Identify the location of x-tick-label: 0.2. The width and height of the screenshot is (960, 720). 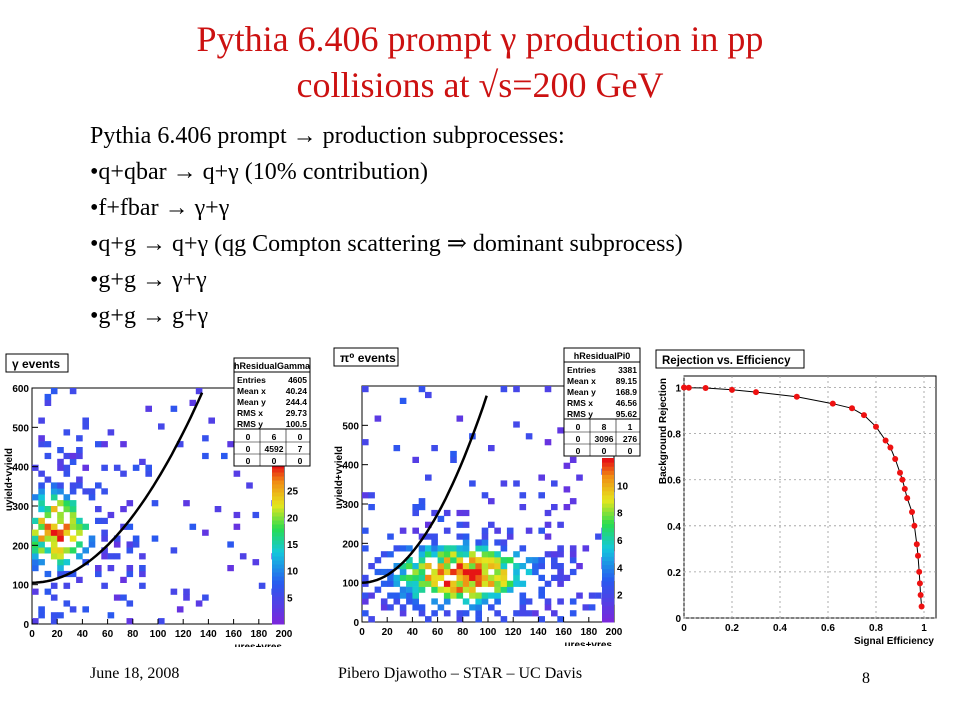
(732, 628).